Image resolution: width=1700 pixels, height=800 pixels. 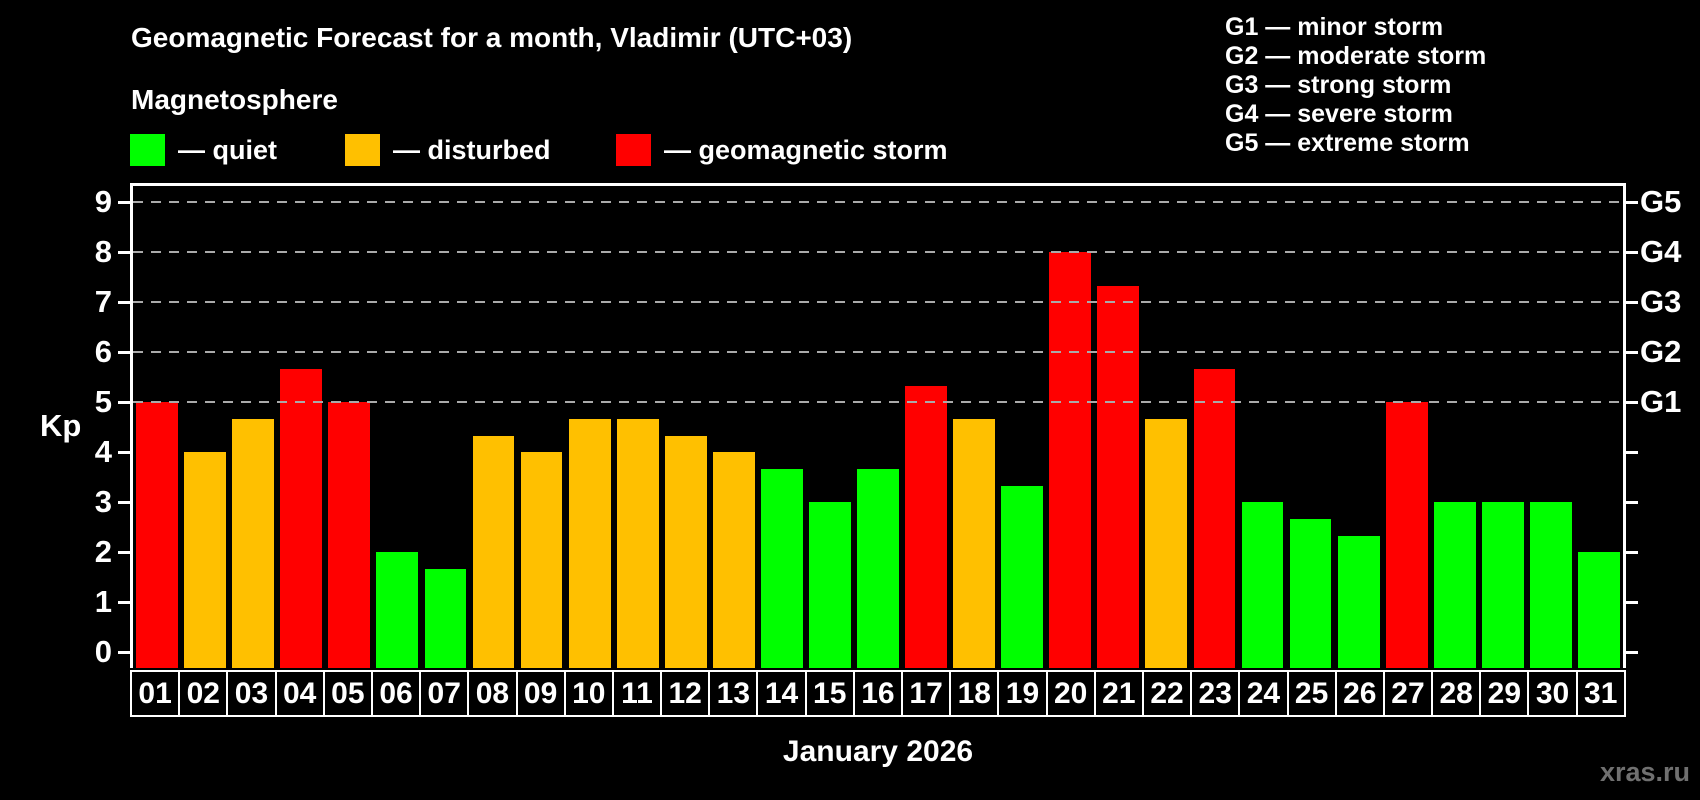 What do you see at coordinates (103, 651) in the screenshot?
I see `y-tick-label: 0` at bounding box center [103, 651].